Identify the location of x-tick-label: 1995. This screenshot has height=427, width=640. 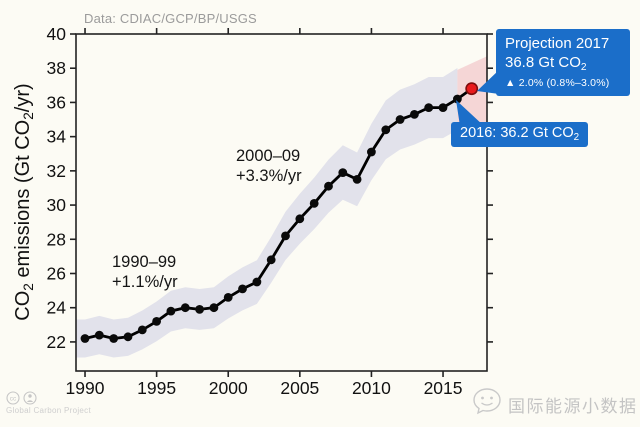
(156, 388).